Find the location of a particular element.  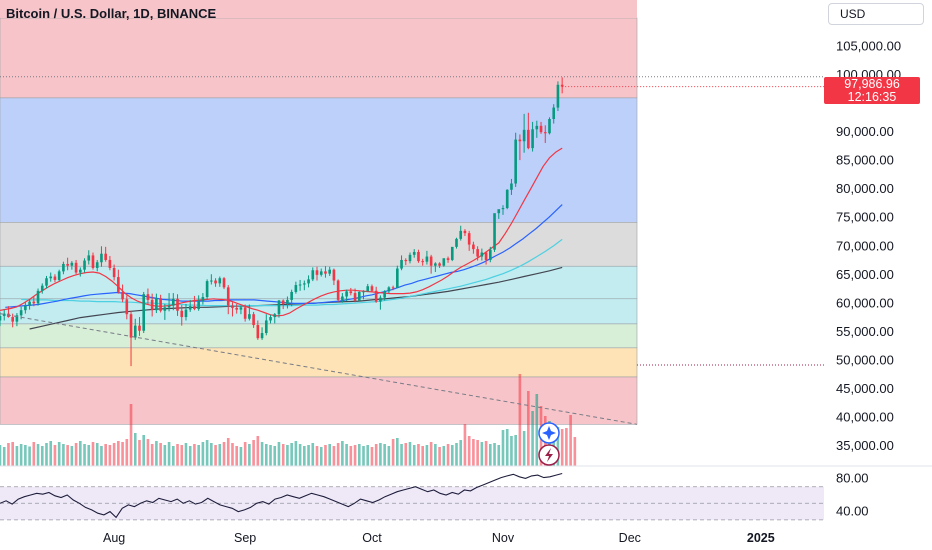

lightning-badge-icon is located at coordinates (549, 455).